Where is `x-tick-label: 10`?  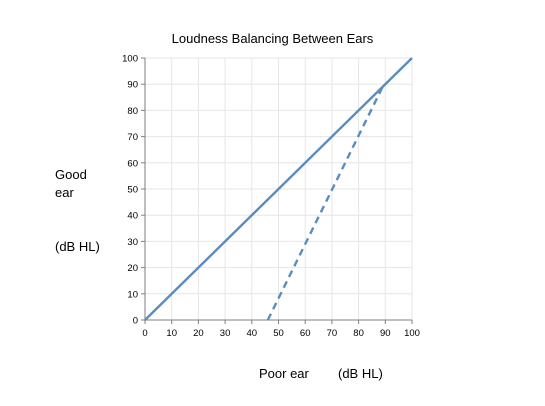 x-tick-label: 10 is located at coordinates (171, 333).